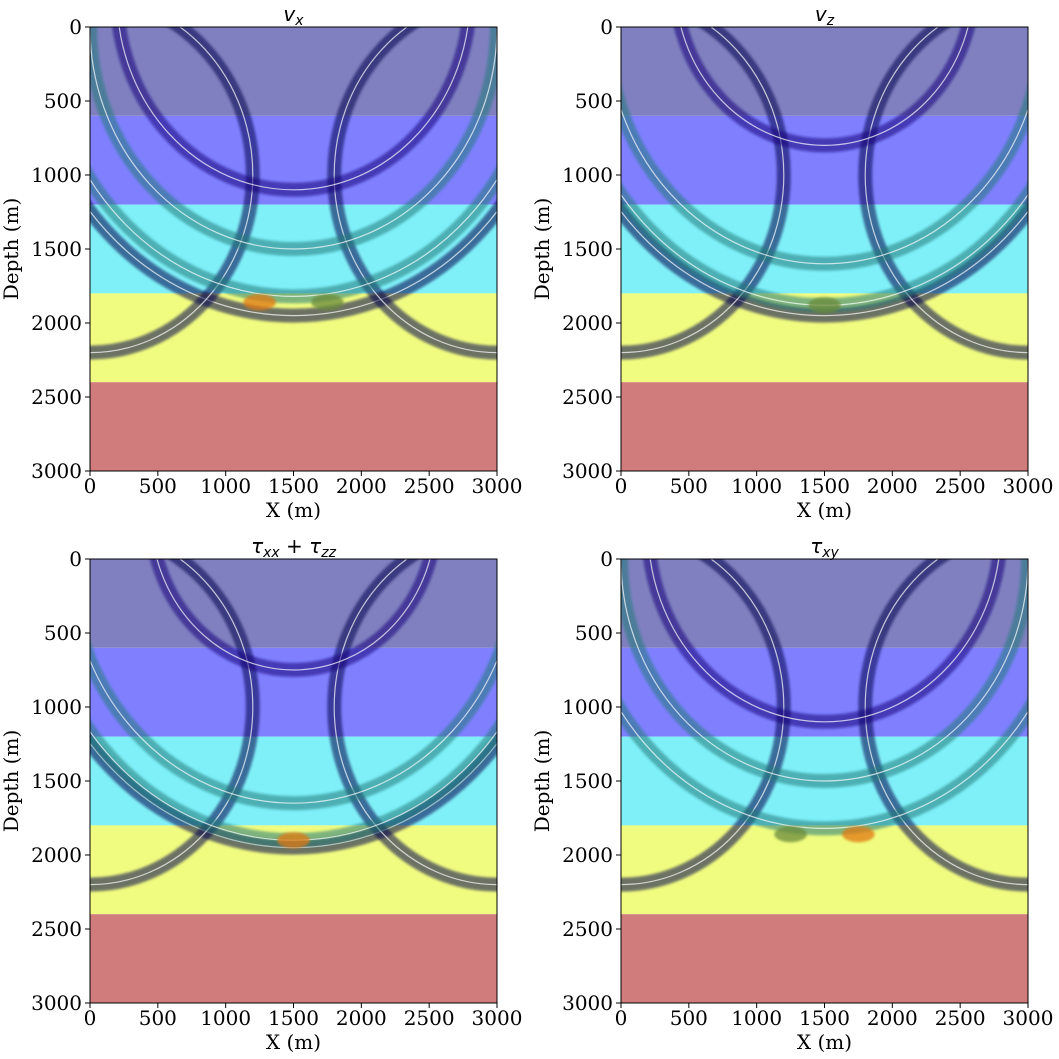  Describe the element at coordinates (825, 15) in the screenshot. I see `panel-title: vz` at that location.